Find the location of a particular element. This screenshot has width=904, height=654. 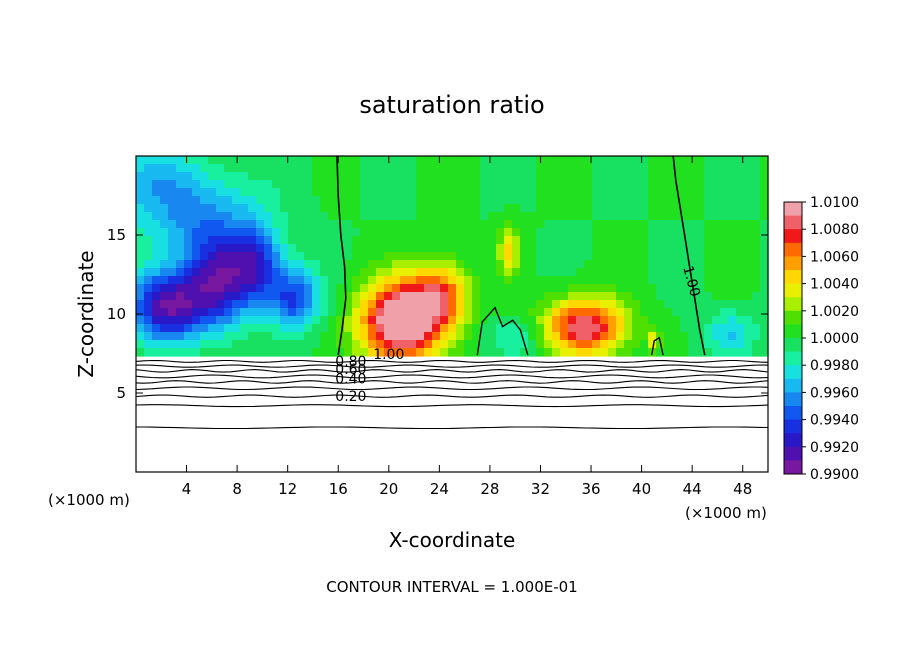

colorbar-swatch is located at coordinates (793, 209).